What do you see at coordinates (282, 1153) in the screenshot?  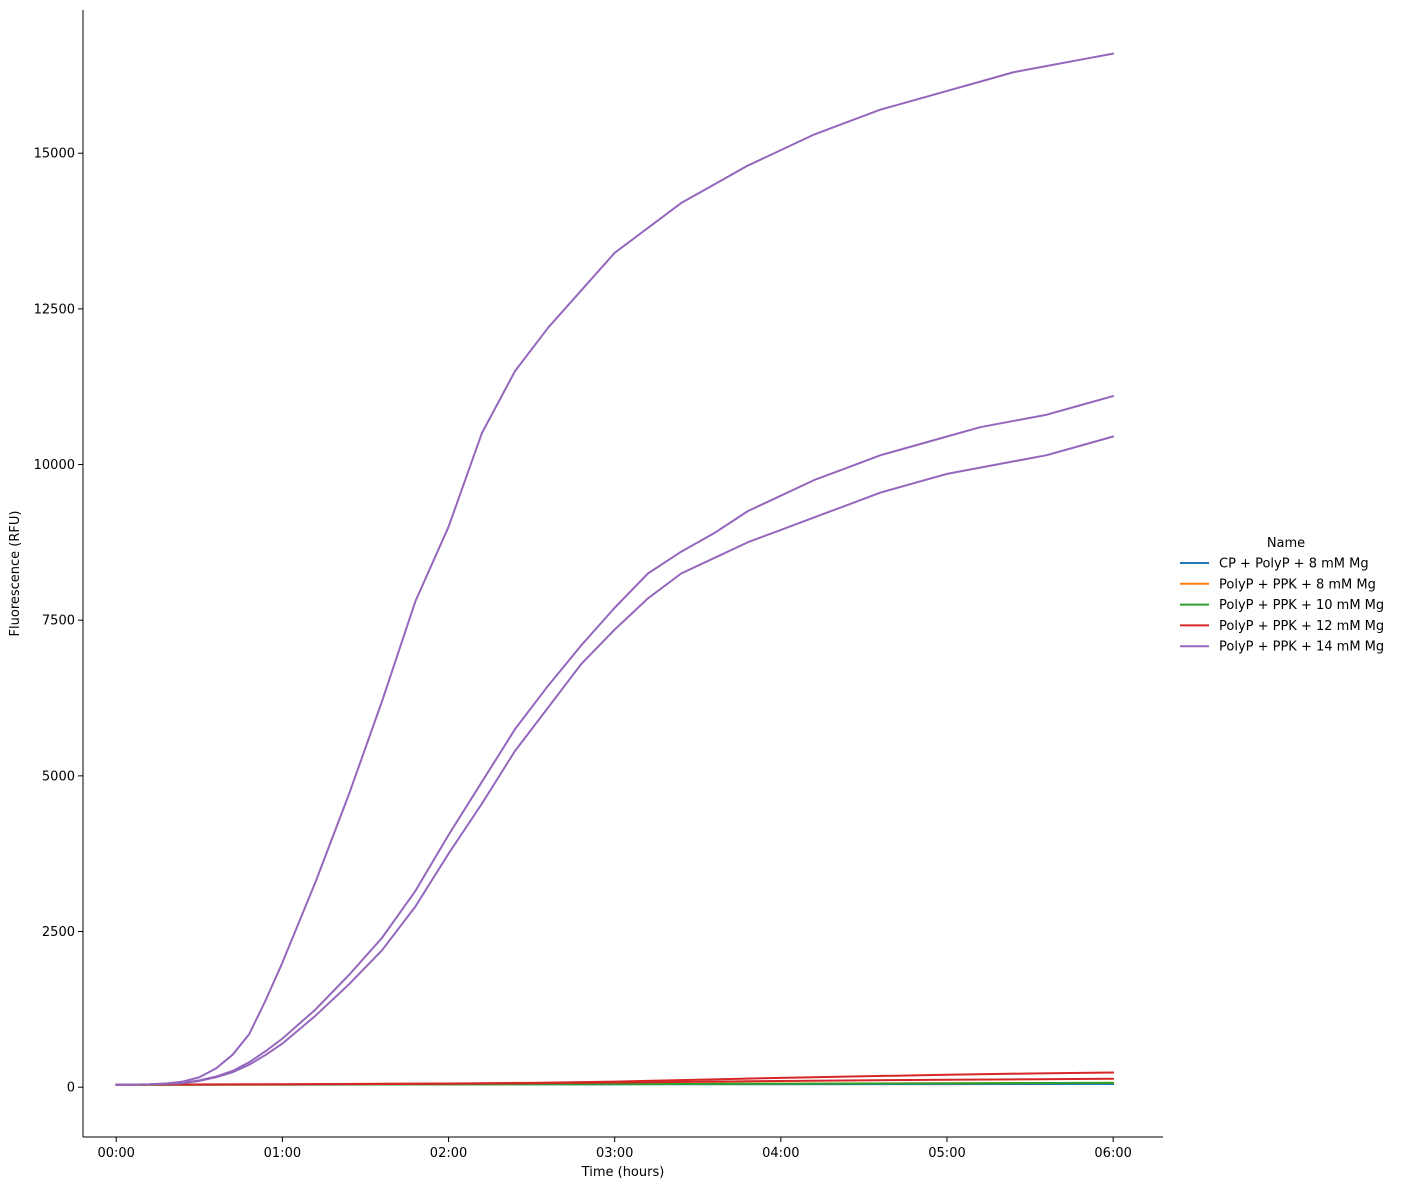 I see `x-tick-label: 01:00` at bounding box center [282, 1153].